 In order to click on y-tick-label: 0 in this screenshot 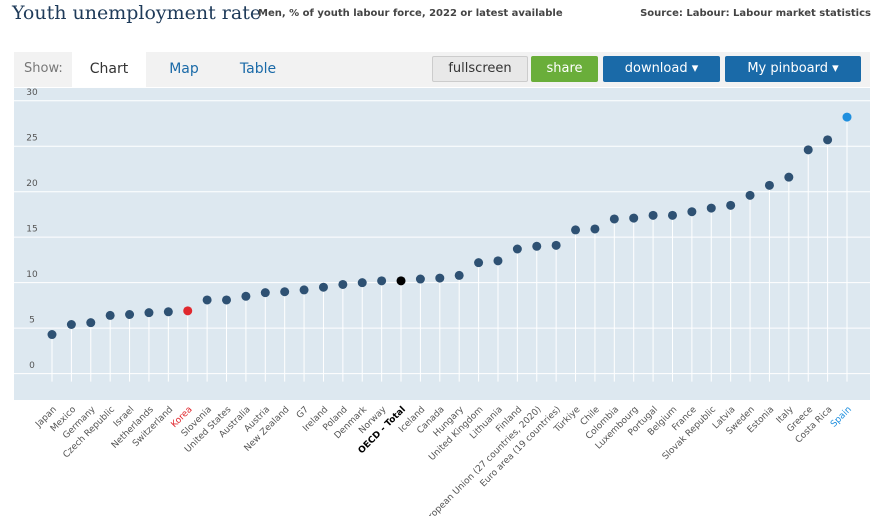, I will do `click(32, 366)`.